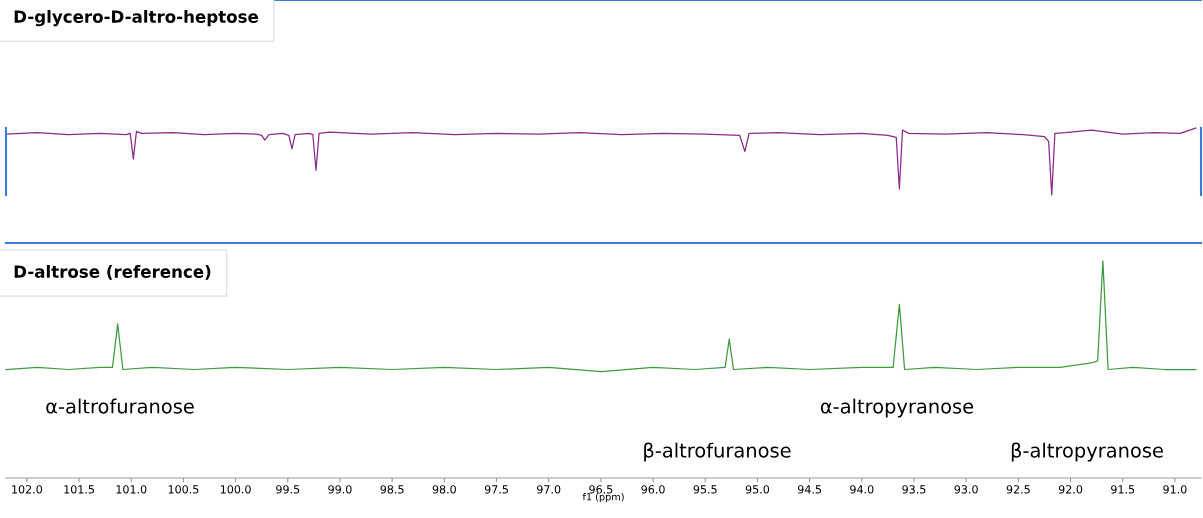 The width and height of the screenshot is (1203, 518). I want to click on x-tick-label: 92.0, so click(1070, 489).